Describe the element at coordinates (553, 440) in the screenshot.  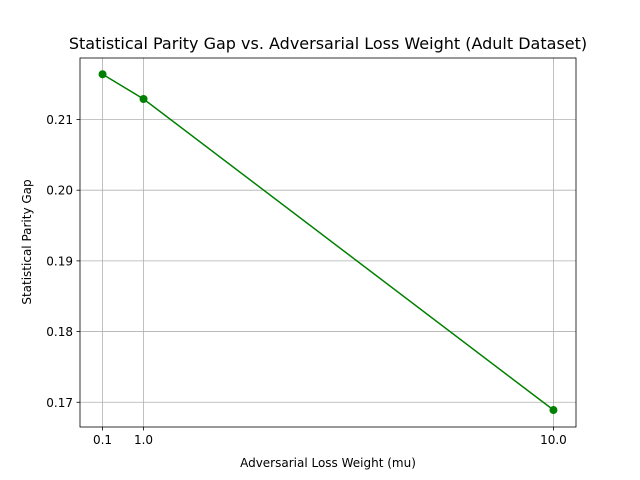
I see `x-tick-label: 10.0` at that location.